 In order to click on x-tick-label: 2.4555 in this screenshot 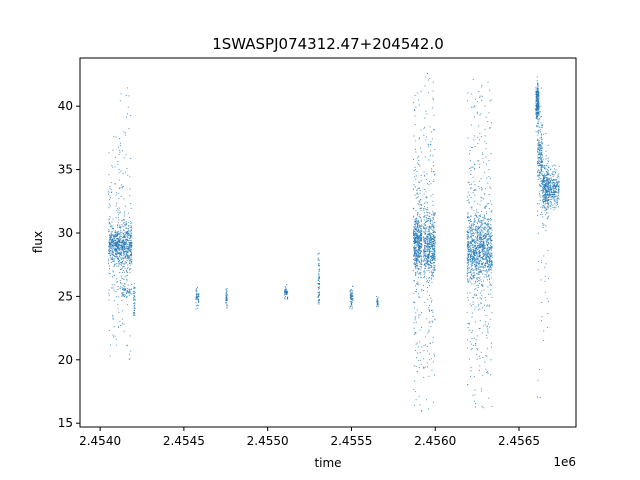, I will do `click(351, 441)`.